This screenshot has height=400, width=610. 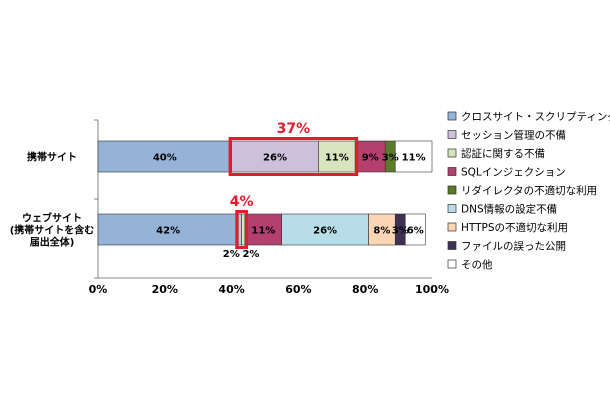 I want to click on data-label: 42%, so click(x=168, y=231).